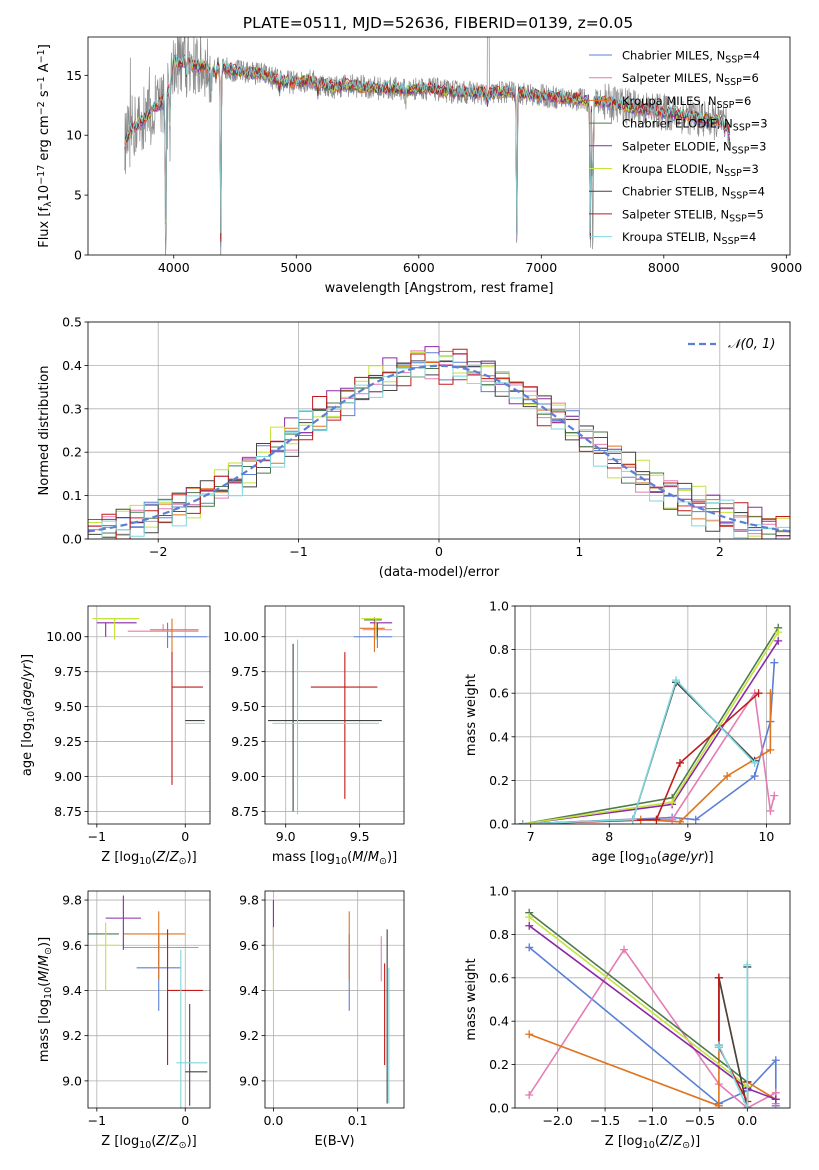 The width and height of the screenshot is (819, 1170). What do you see at coordinates (174, 267) in the screenshot?
I see `x-tick-label: 4000` at bounding box center [174, 267].